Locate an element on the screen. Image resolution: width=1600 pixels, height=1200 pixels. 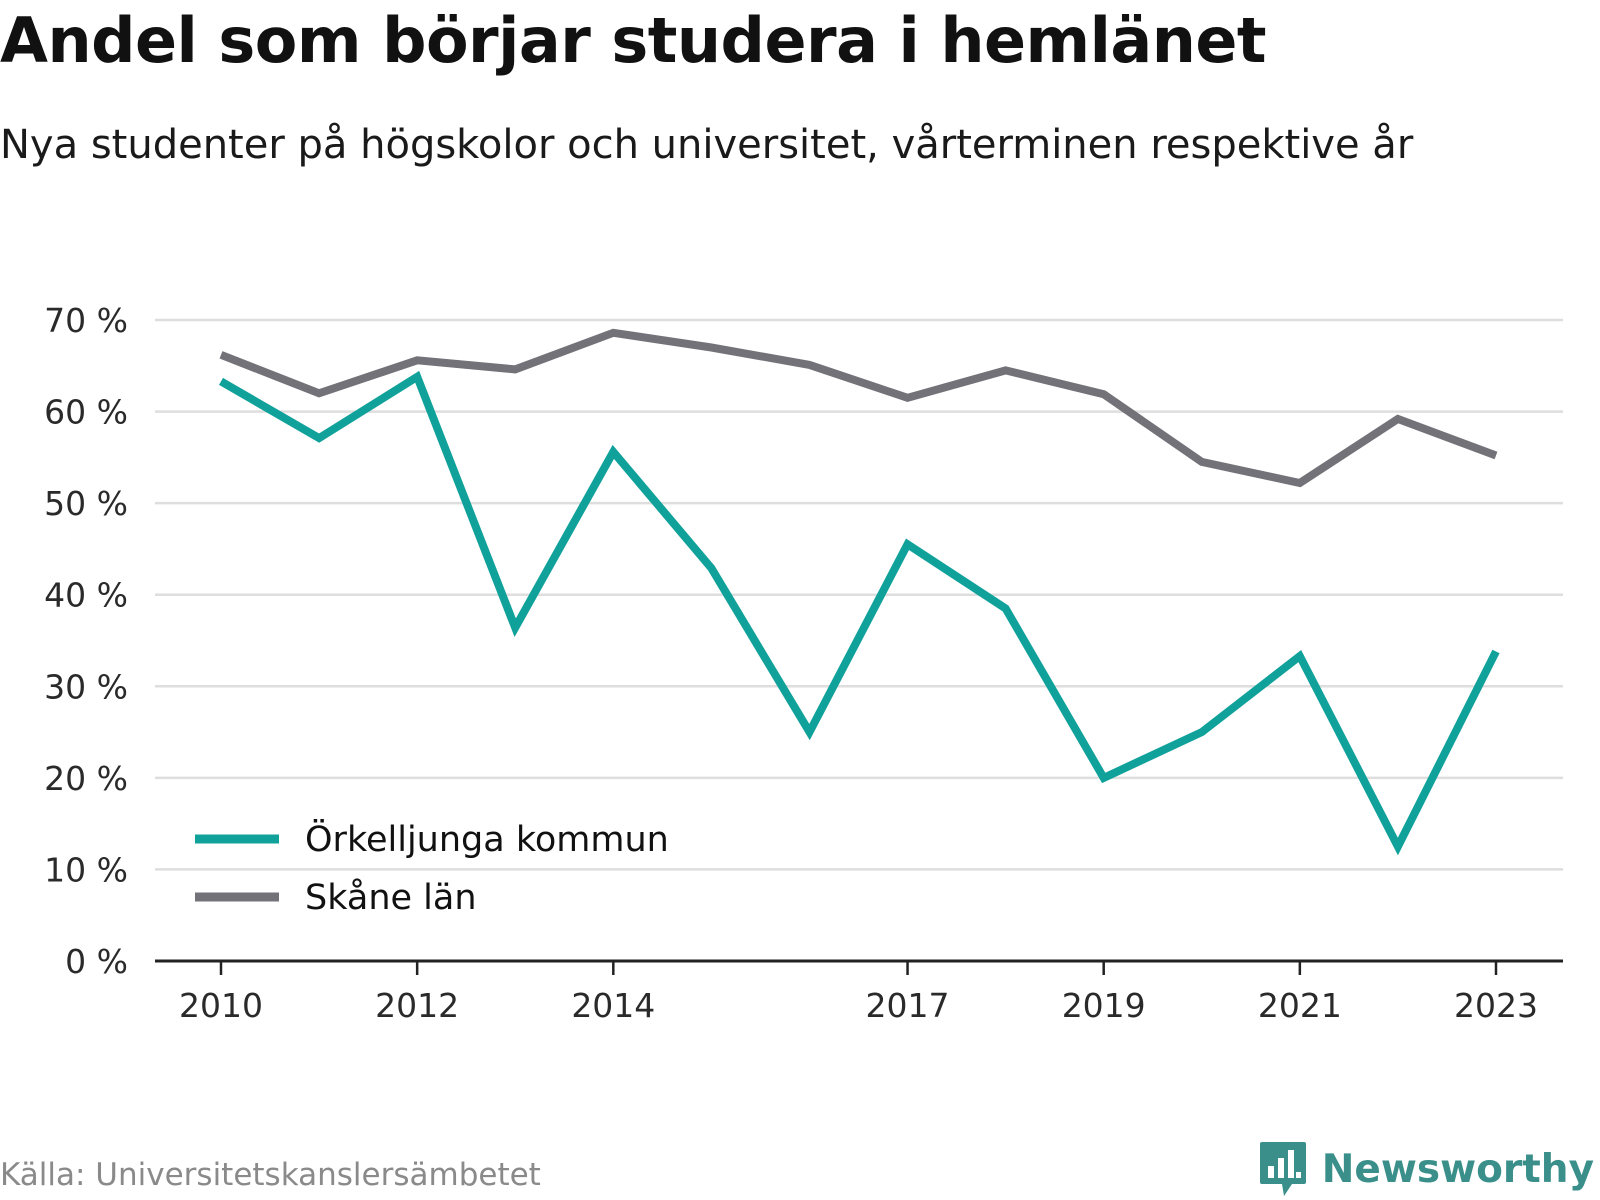
x-tick-label: 2010 is located at coordinates (221, 1005).